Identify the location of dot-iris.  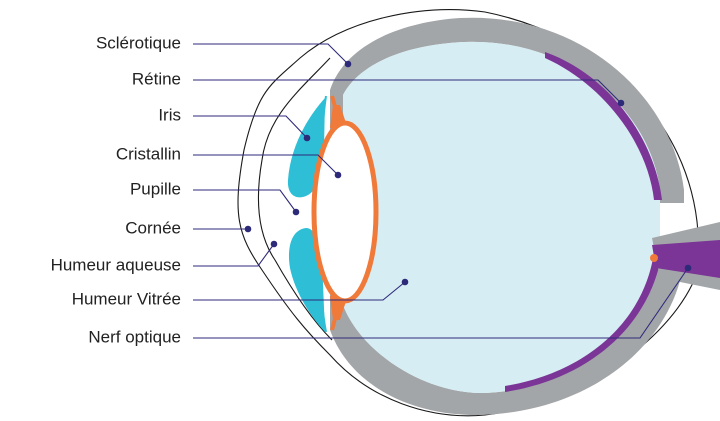
(307, 138).